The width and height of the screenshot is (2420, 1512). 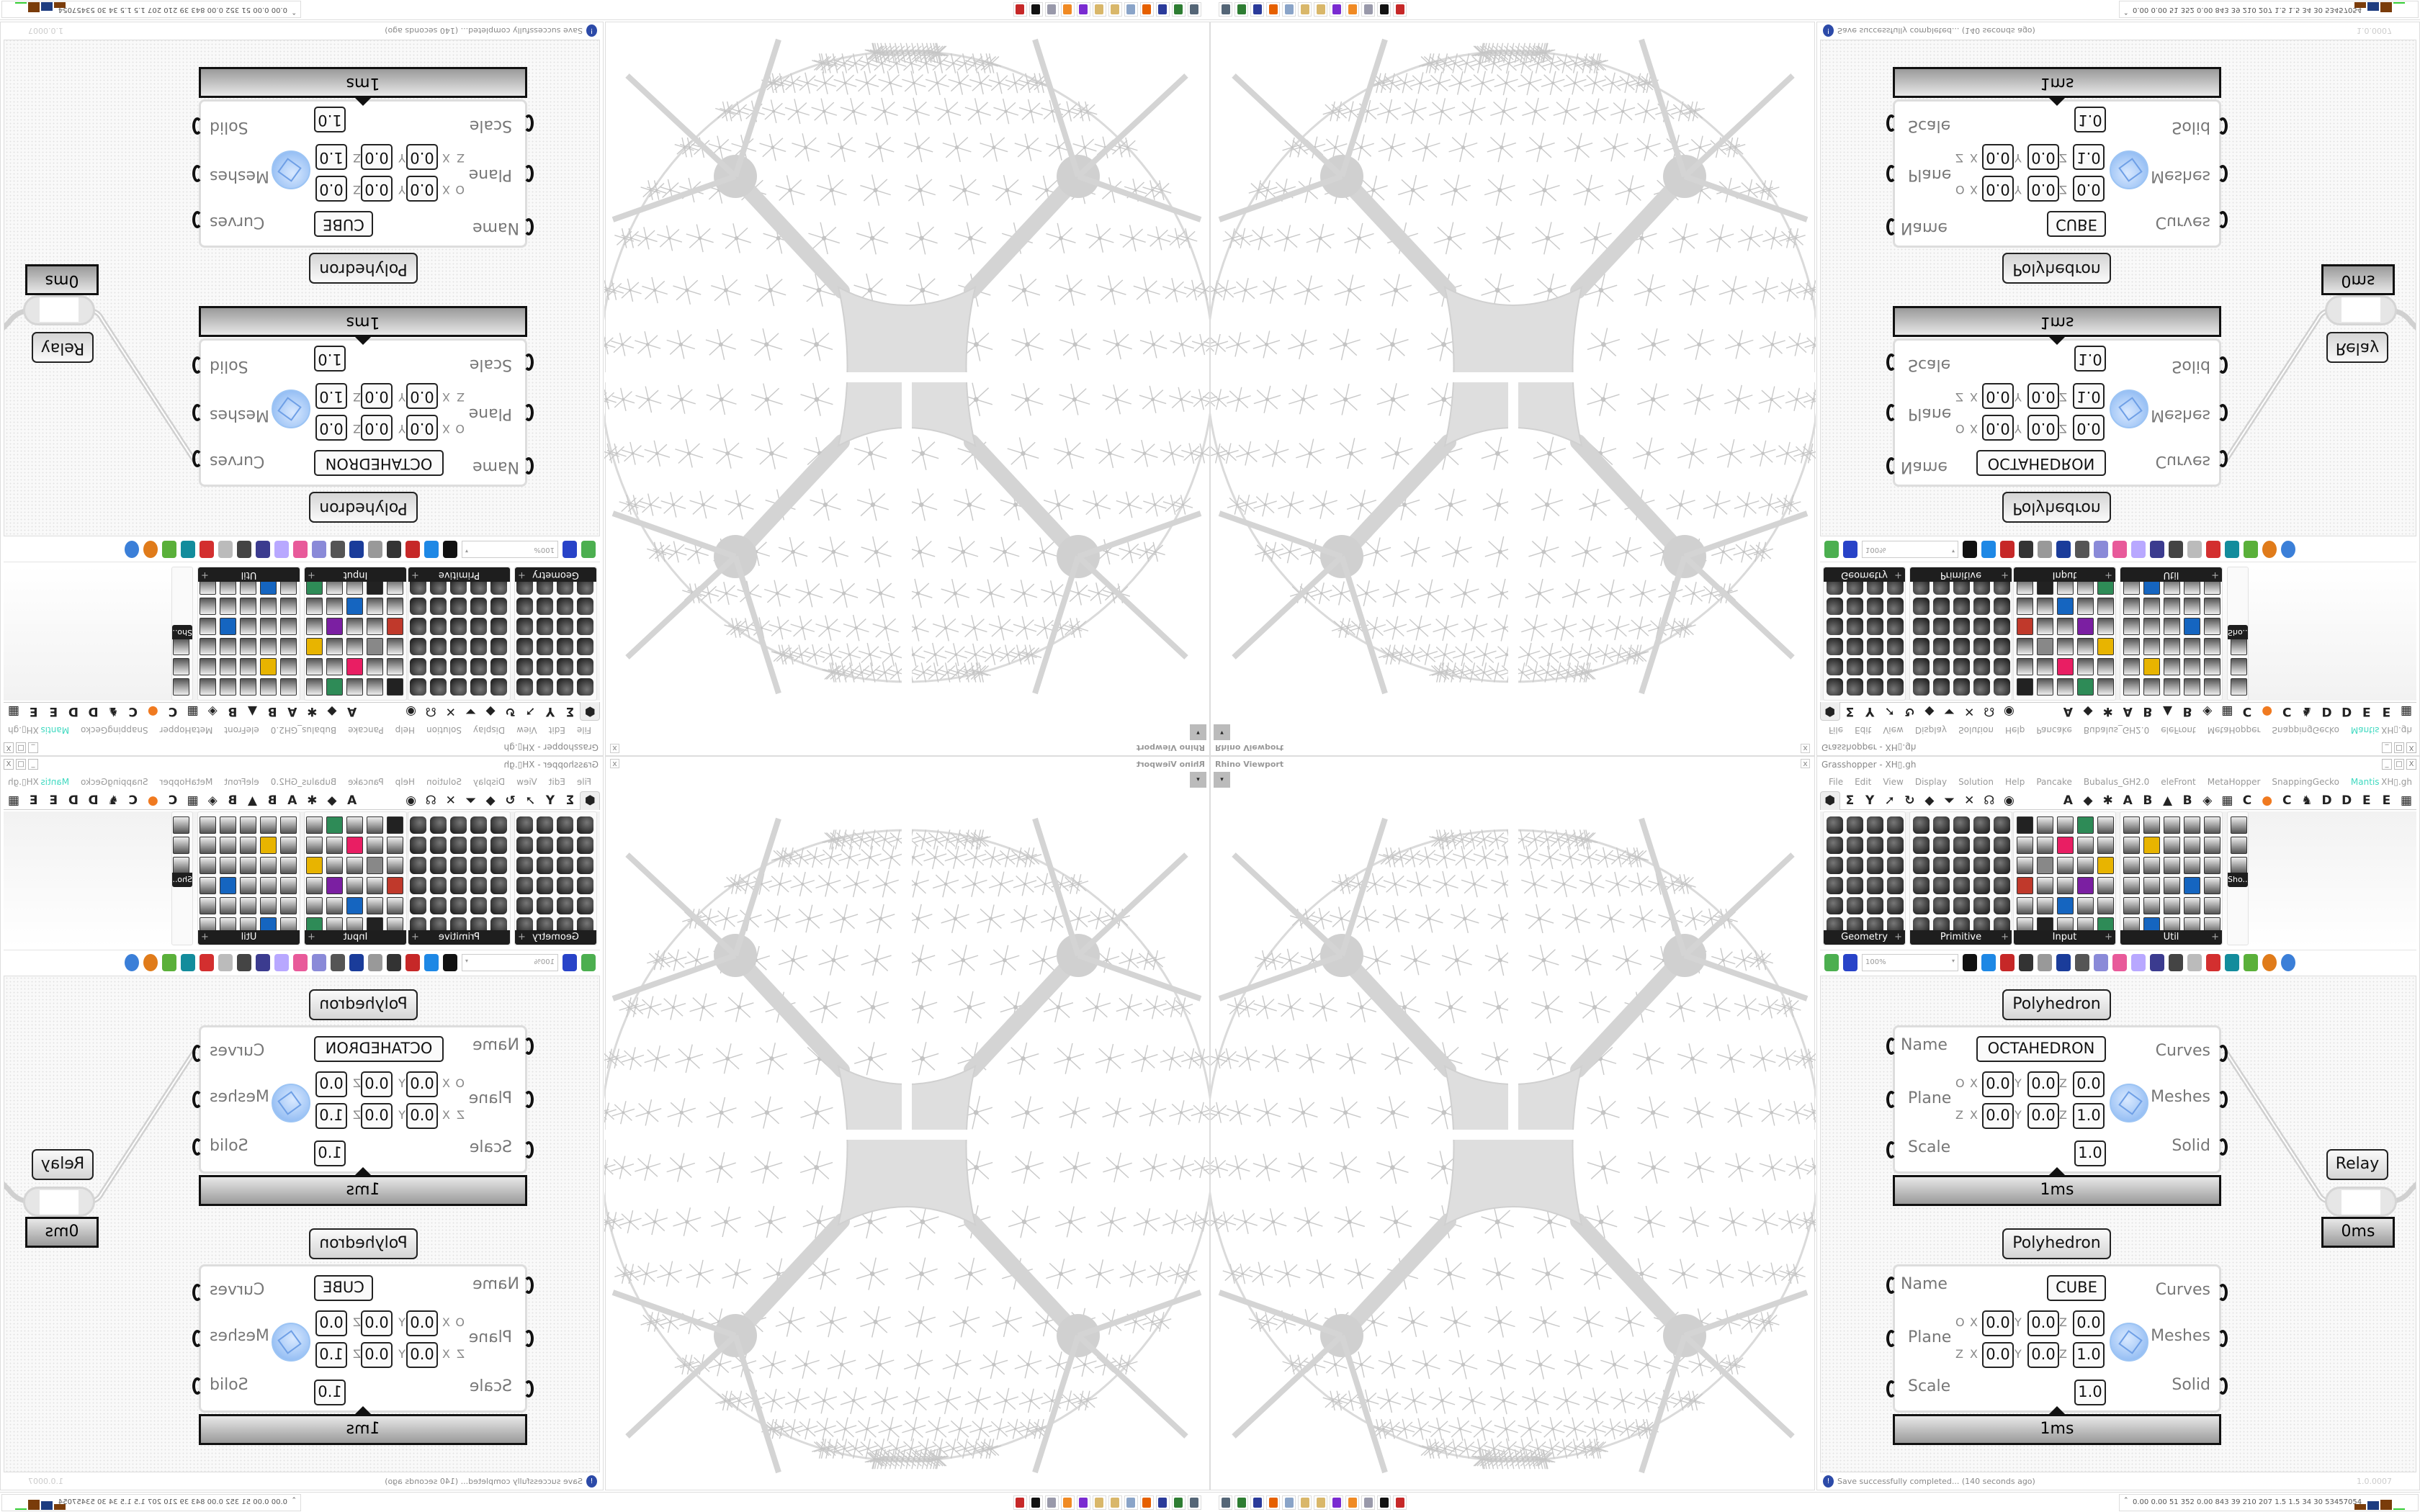 I want to click on taskbar-paint-icon, so click(x=1115, y=9).